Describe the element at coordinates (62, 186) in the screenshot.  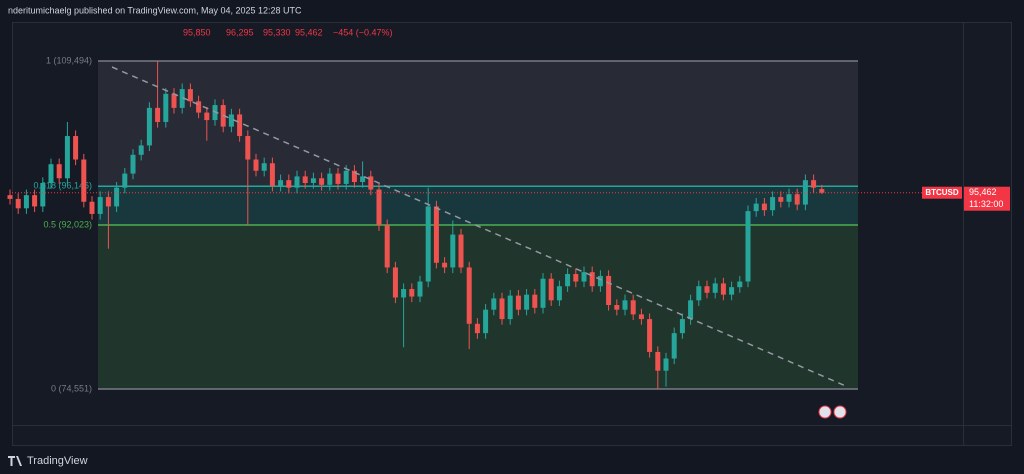
I see `fib-label: 0.618 (96,146)` at that location.